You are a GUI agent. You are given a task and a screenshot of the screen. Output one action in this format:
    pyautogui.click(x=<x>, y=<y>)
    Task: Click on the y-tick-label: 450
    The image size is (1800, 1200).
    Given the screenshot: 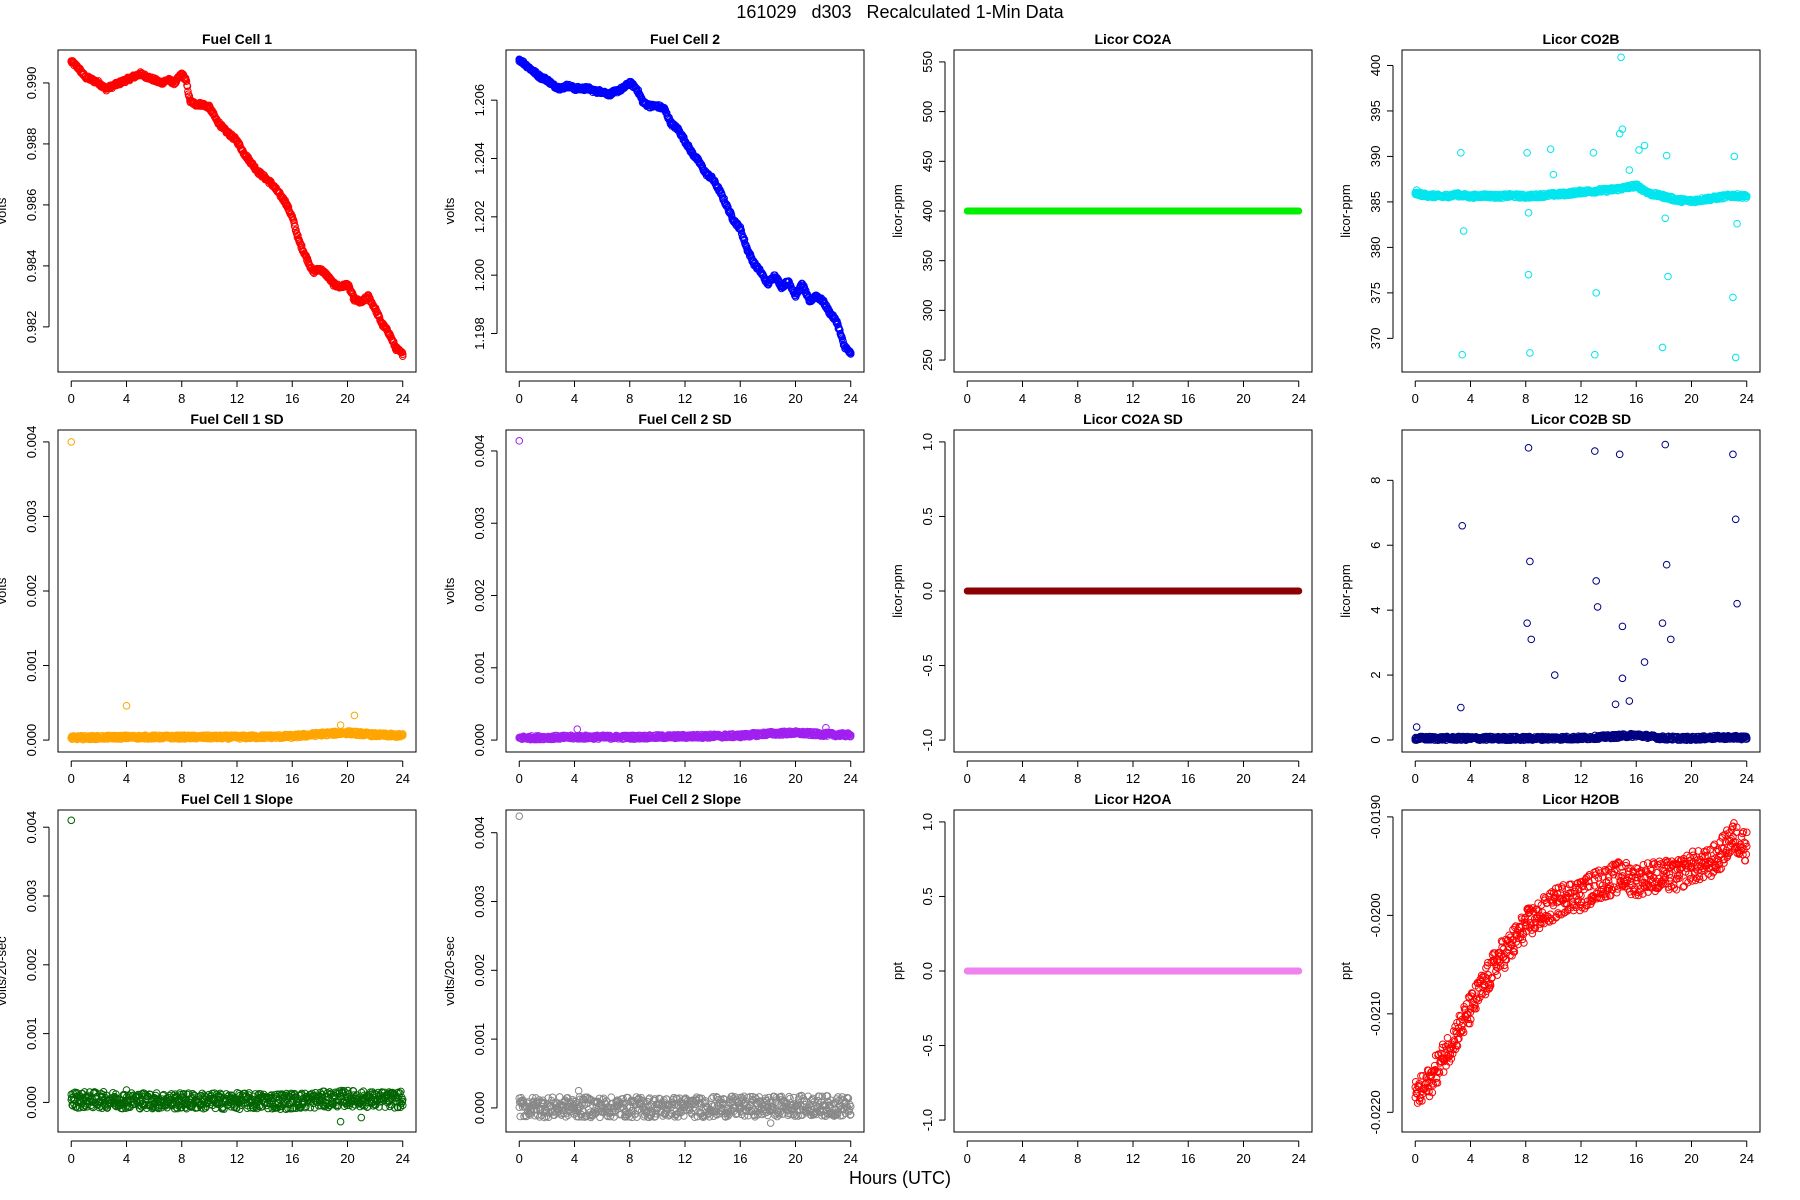 What is the action you would take?
    pyautogui.click(x=927, y=161)
    